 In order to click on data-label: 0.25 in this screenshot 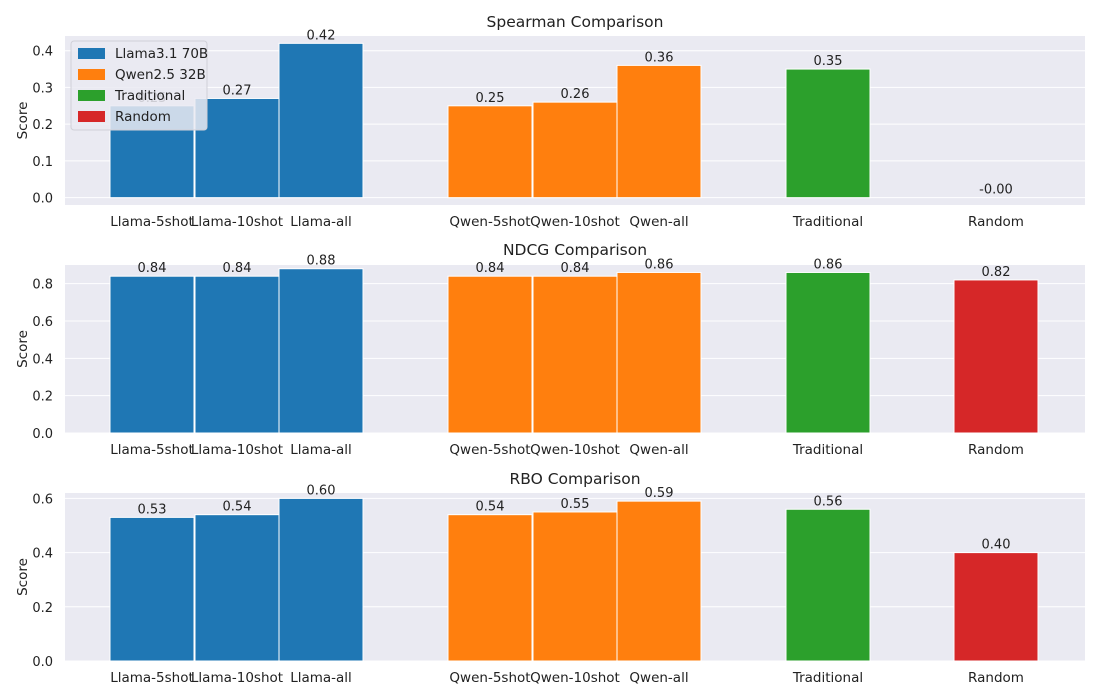, I will do `click(490, 98)`.